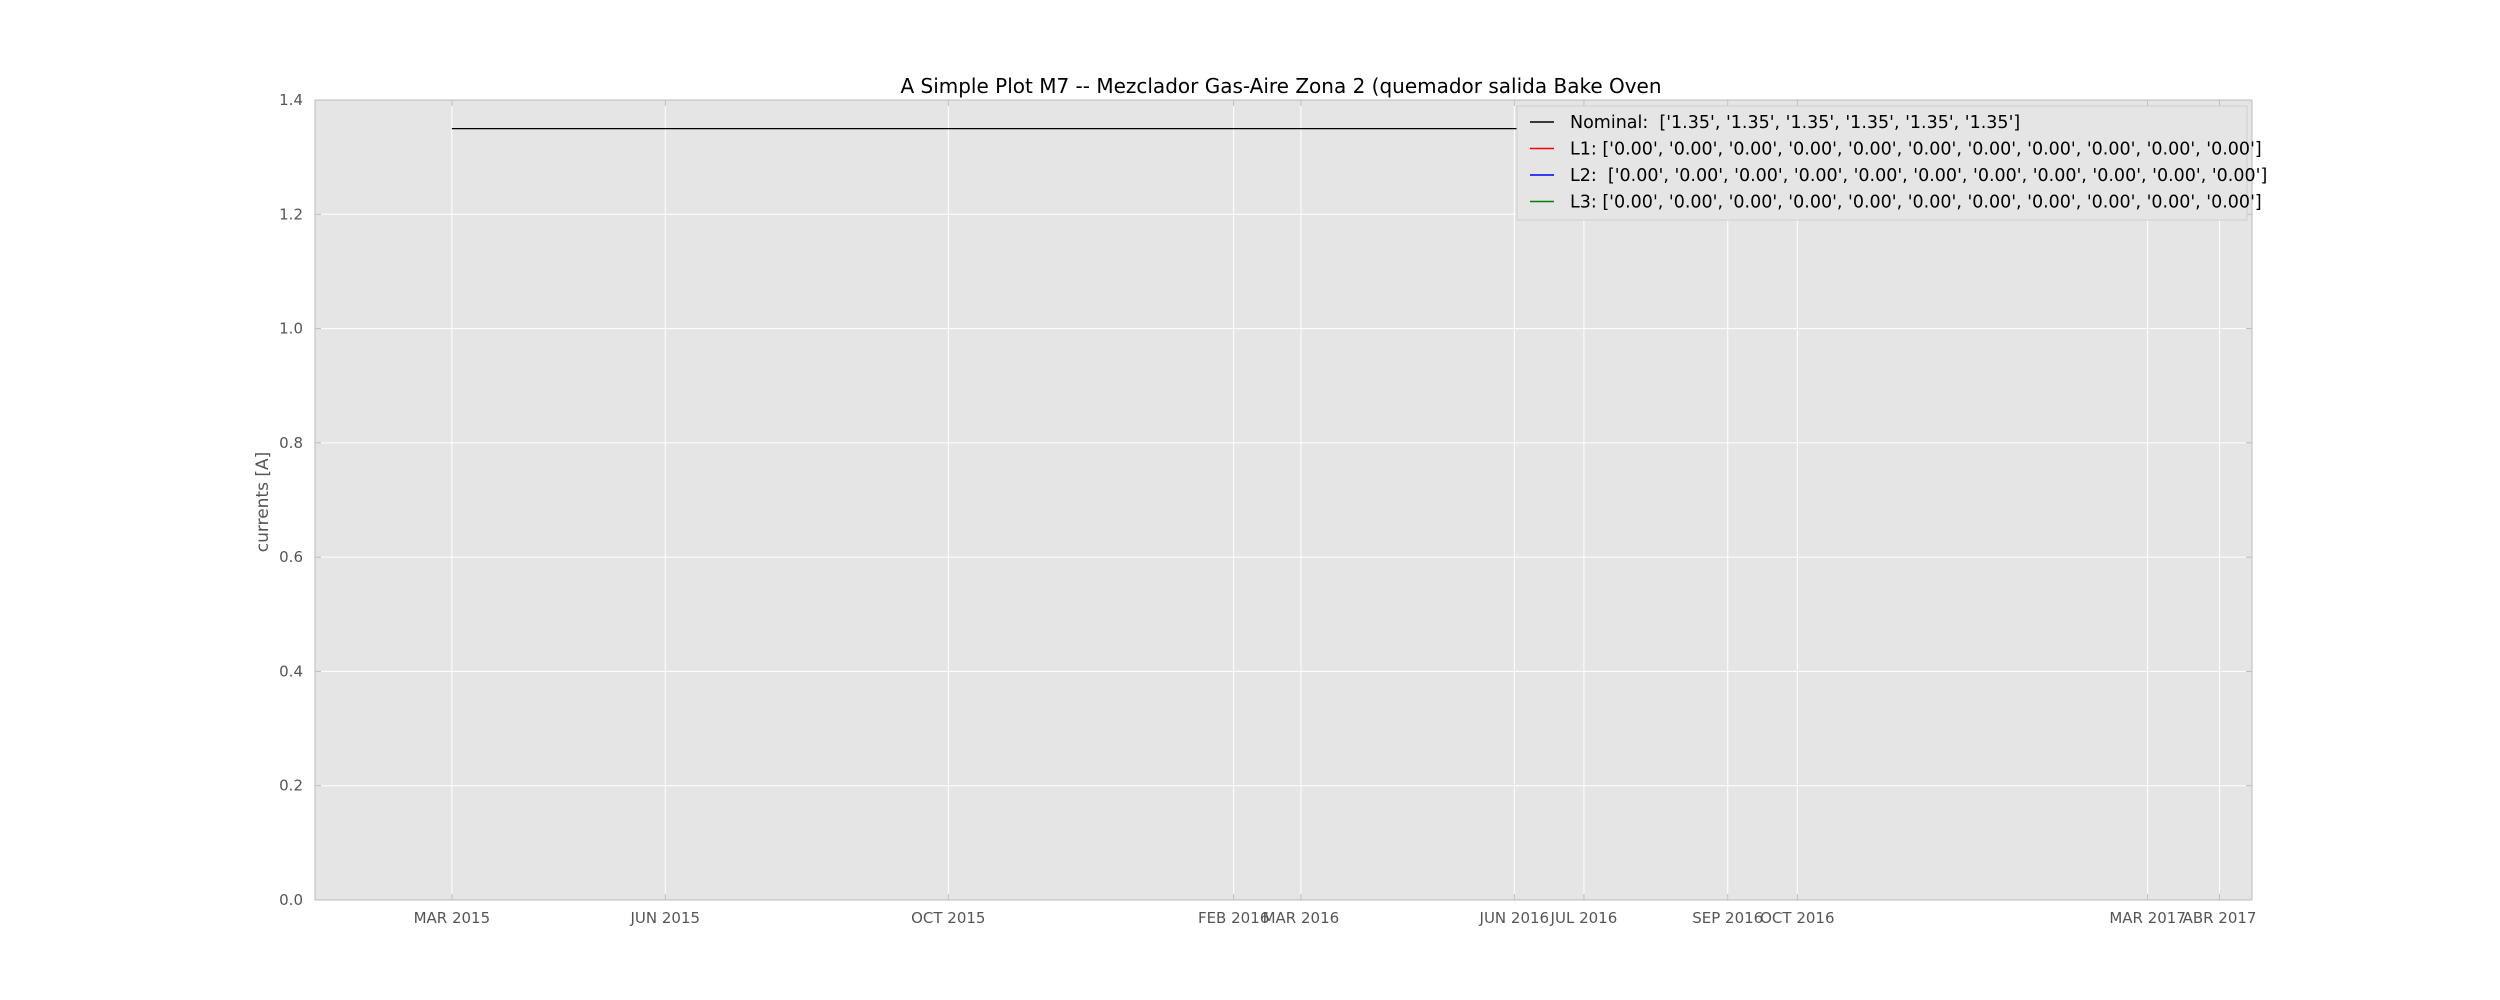 Image resolution: width=2500 pixels, height=1000 pixels. Describe the element at coordinates (291, 329) in the screenshot. I see `y-tick-label: 1.0` at that location.